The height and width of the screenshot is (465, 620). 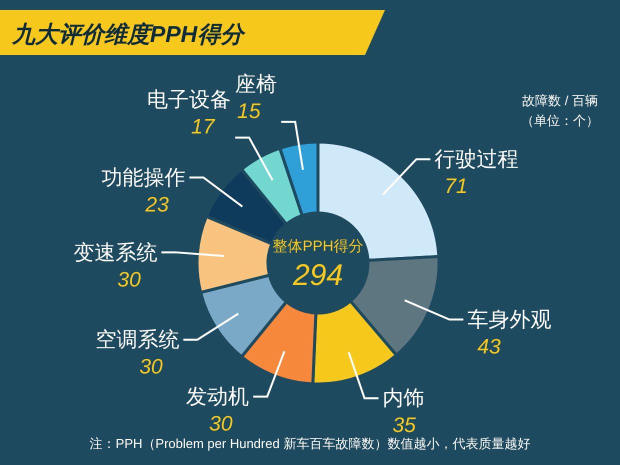 I want to click on slice-label: 变速系统, so click(x=115, y=252).